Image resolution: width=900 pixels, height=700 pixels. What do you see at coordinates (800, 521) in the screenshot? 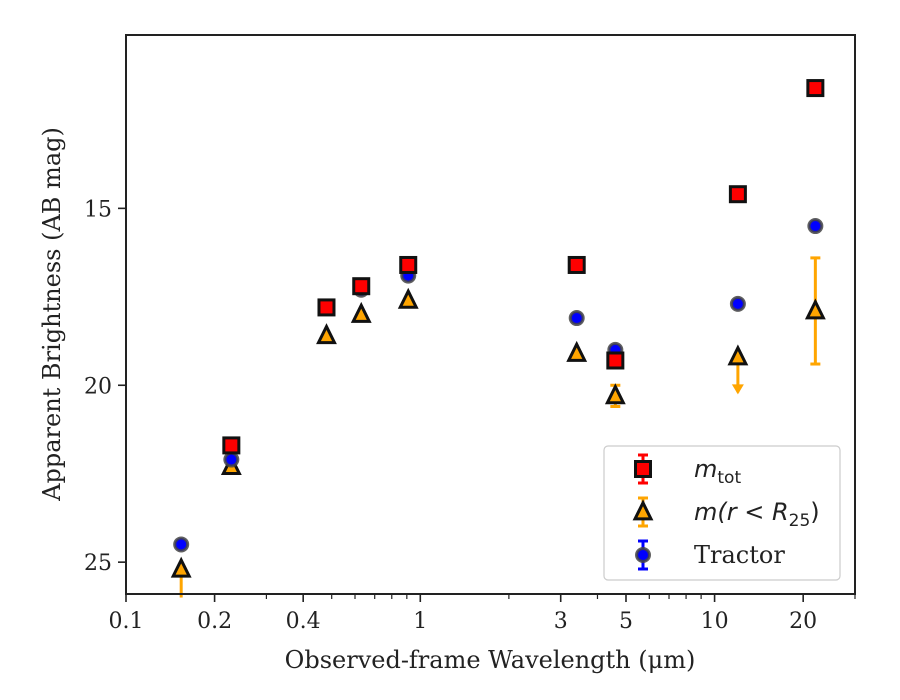
I see `legend-label-subscript: 25` at bounding box center [800, 521].